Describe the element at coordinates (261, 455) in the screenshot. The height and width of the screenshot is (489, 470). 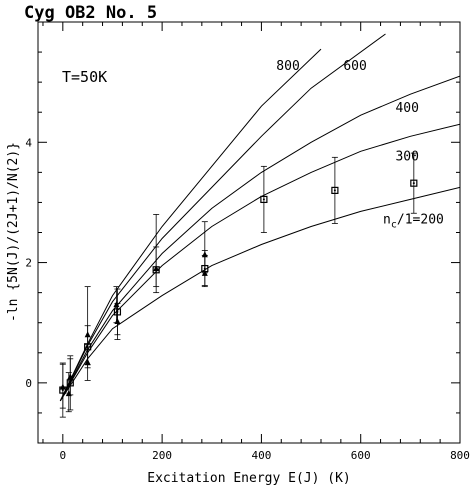
I see `x-tick-label: 400` at that location.